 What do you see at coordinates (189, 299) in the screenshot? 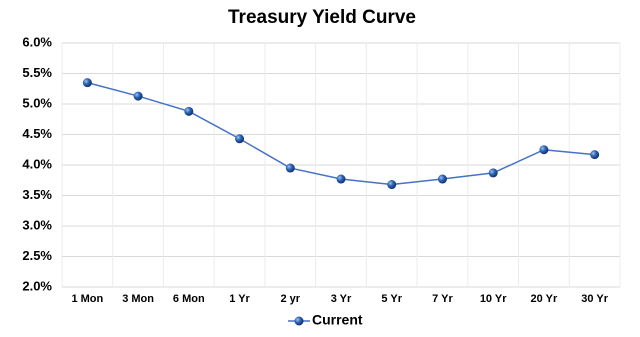
I see `x-tick-label: 6 Mon` at bounding box center [189, 299].